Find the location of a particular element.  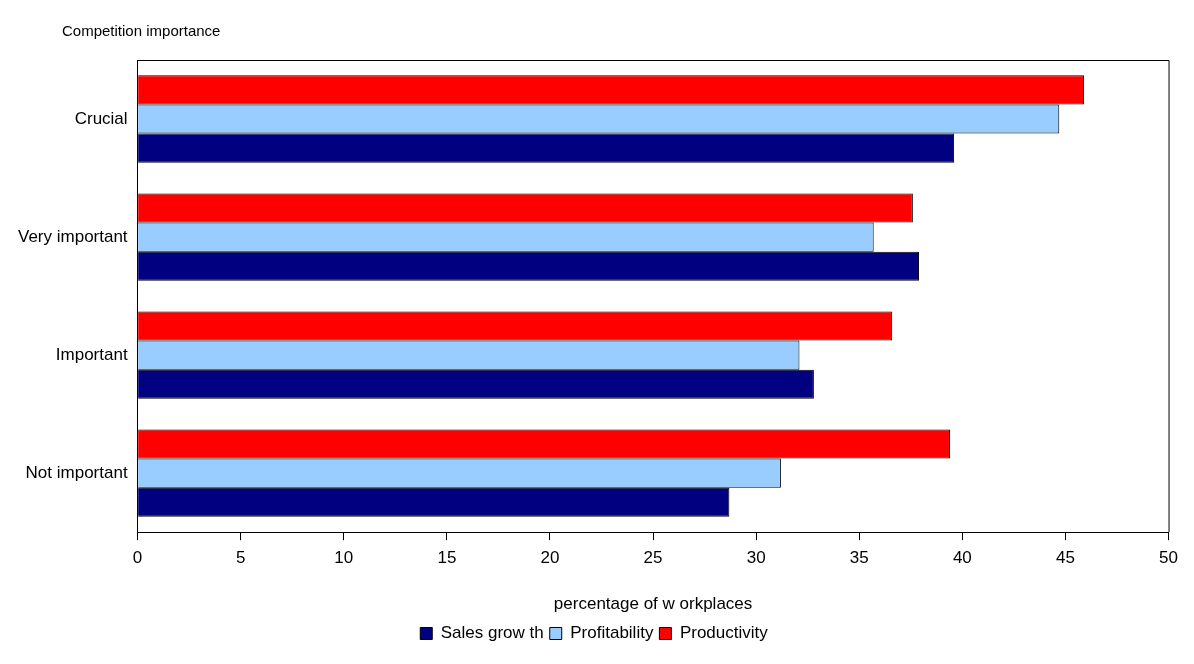

y-tick-label: Important is located at coordinates (91, 354).